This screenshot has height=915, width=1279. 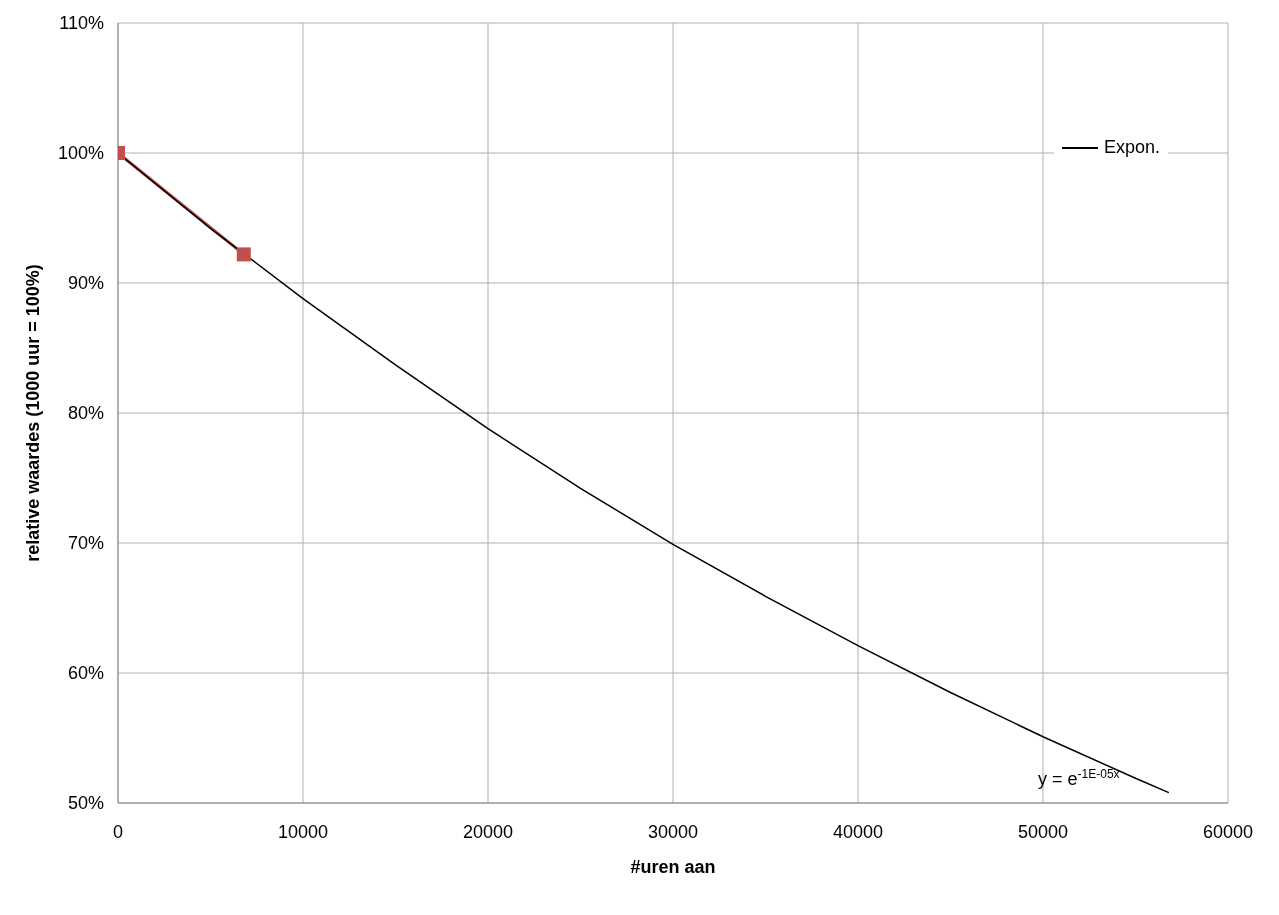 I want to click on annotation: y = e$^{-1E-05x}$, so click(x=1079, y=778).